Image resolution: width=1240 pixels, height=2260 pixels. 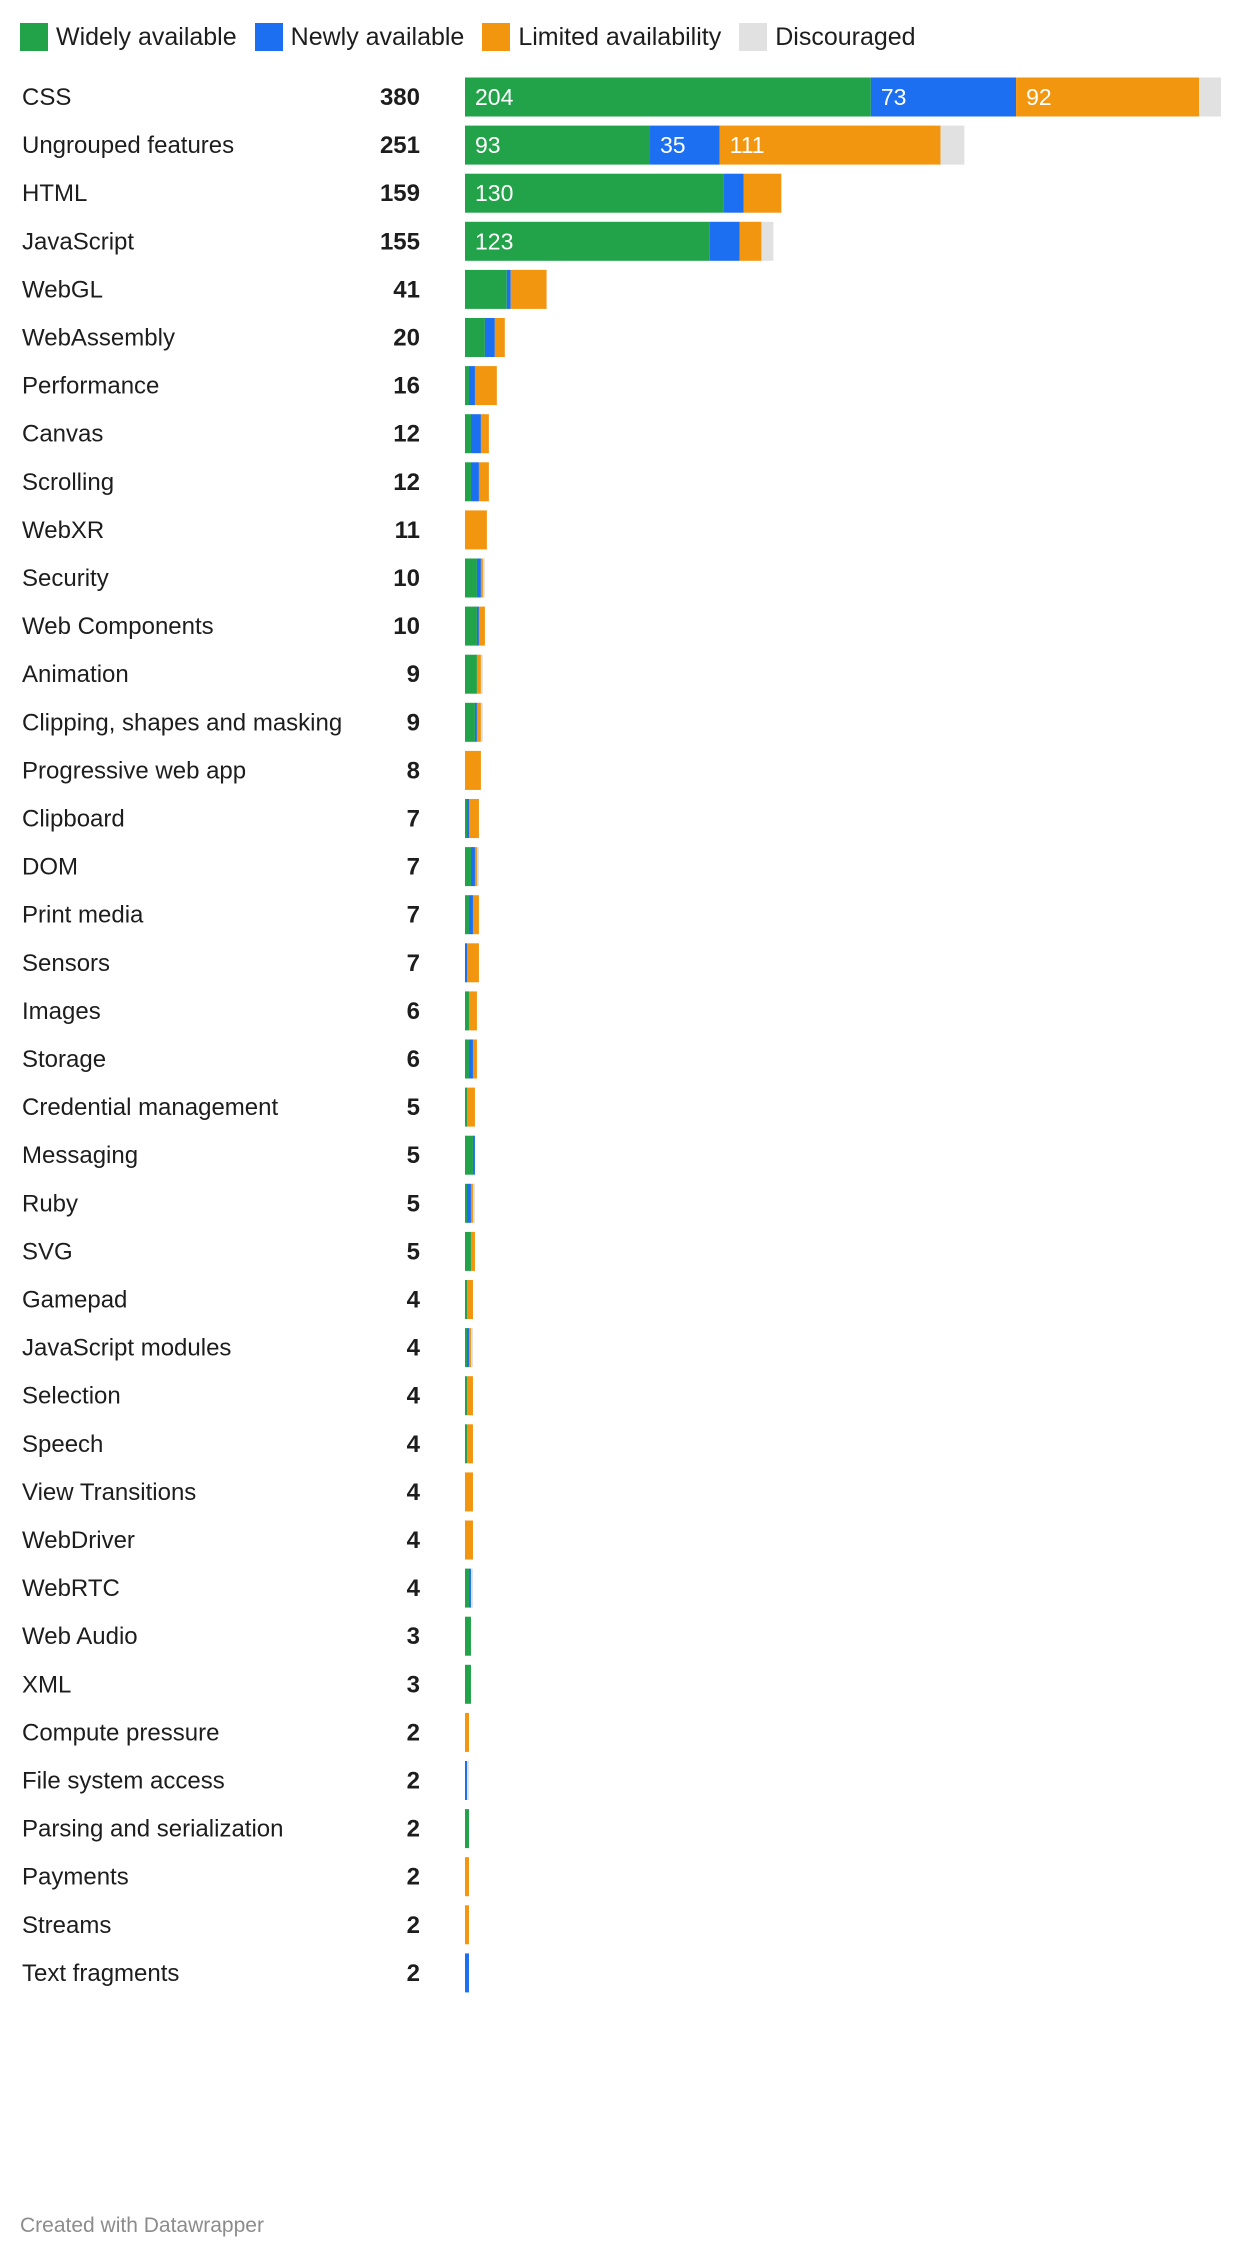 What do you see at coordinates (827, 37) in the screenshot?
I see `legend-item-discouraged: Discouraged` at bounding box center [827, 37].